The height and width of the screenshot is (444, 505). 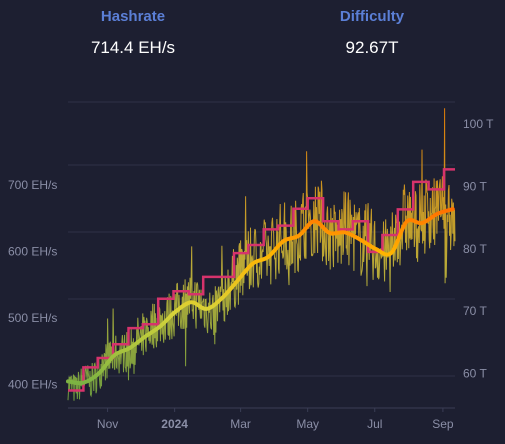 I want to click on right-tick-label: 80 T, so click(x=475, y=249).